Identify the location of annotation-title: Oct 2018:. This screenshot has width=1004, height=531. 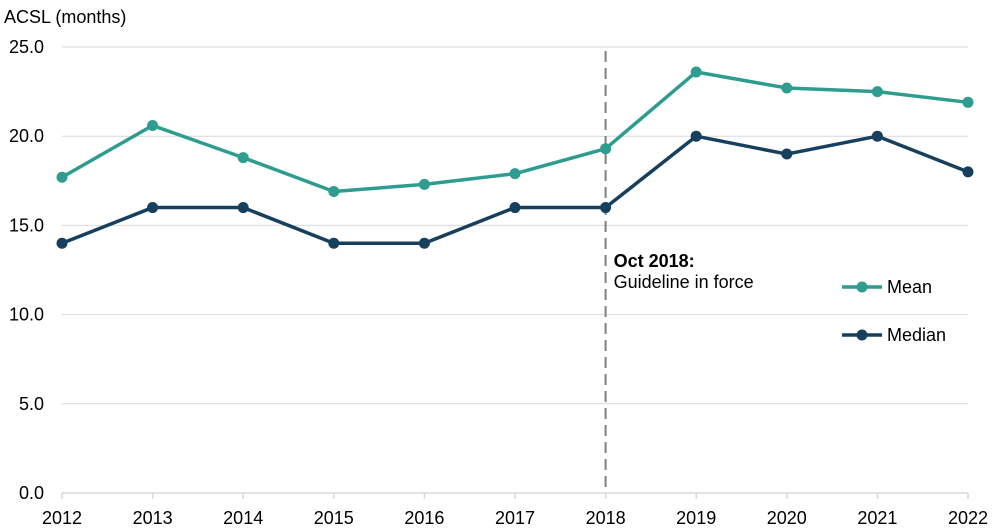
(654, 261).